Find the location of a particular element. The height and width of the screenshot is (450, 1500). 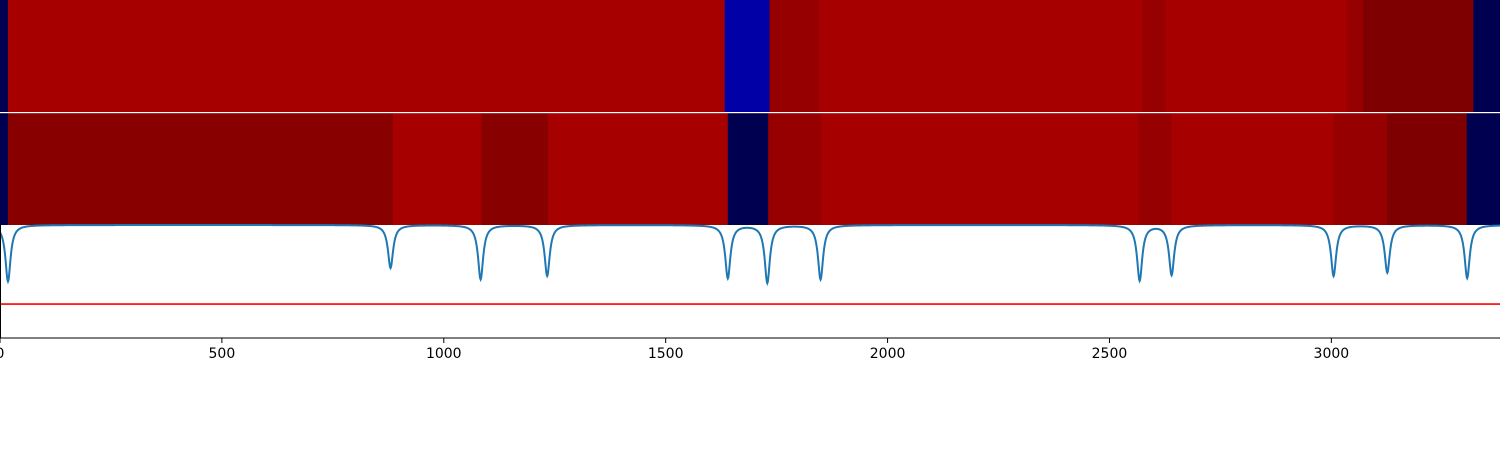

x-tick-label: 1500 is located at coordinates (666, 354).